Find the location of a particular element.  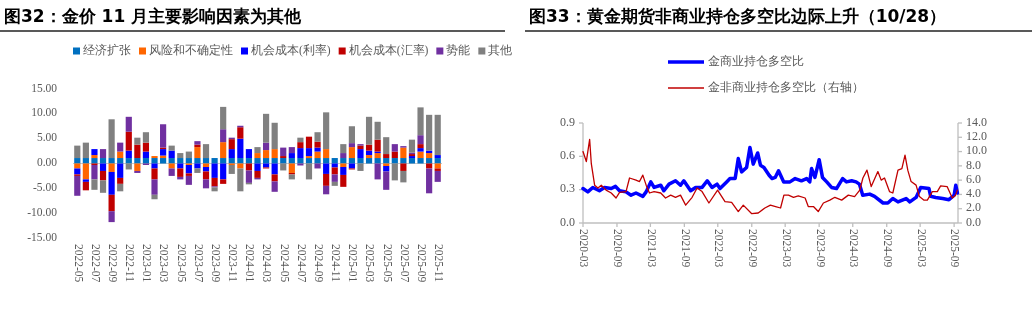

y-tick-label: 0.6 is located at coordinates (567, 155).